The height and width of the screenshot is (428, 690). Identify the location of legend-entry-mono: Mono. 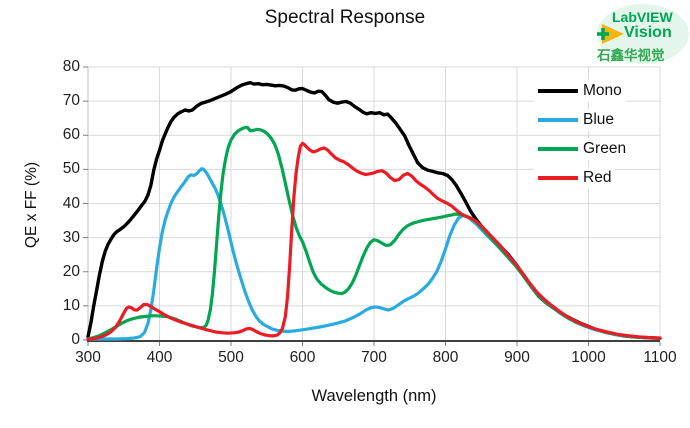
(580, 91).